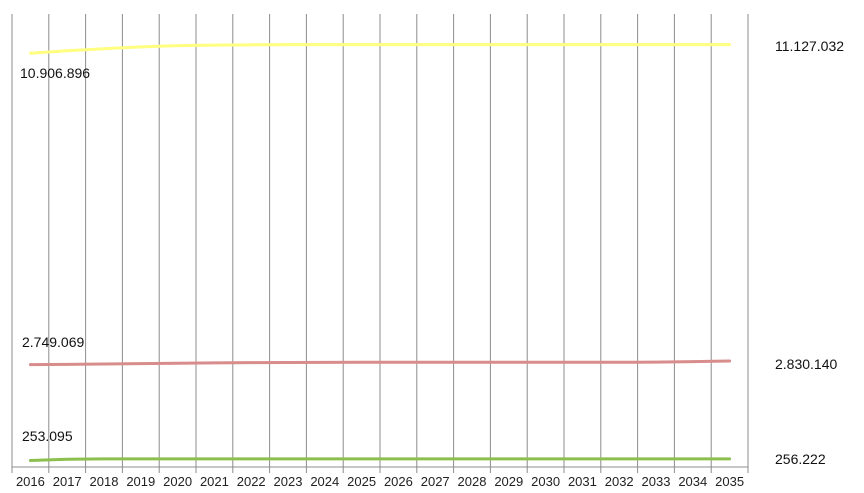 The width and height of the screenshot is (864, 493). Describe the element at coordinates (582, 481) in the screenshot. I see `x-tick-label: 2031` at that location.